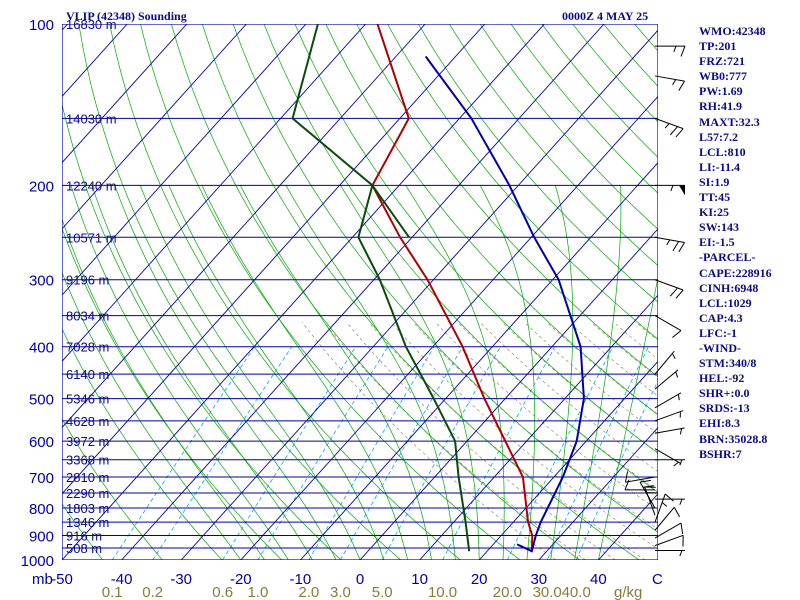  What do you see at coordinates (87, 460) in the screenshot?
I see `height-label: 3368 m` at bounding box center [87, 460].